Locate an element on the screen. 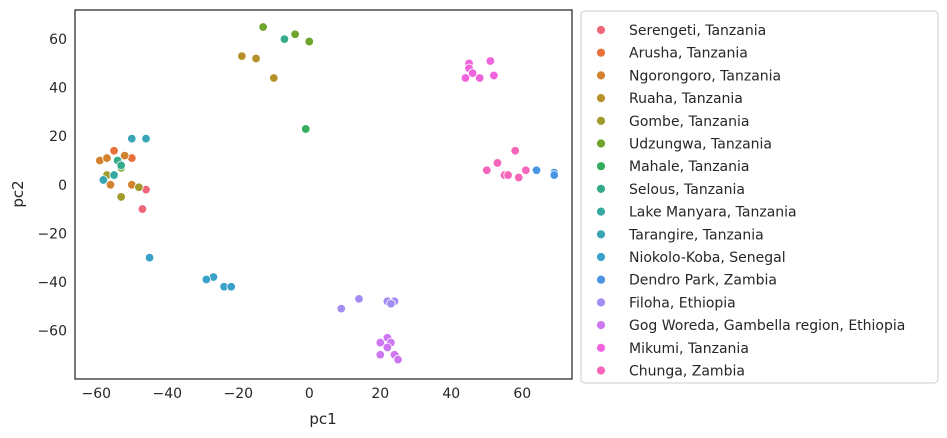 This screenshot has height=438, width=947. legend-label: Arusha, Tanzania is located at coordinates (688, 54).